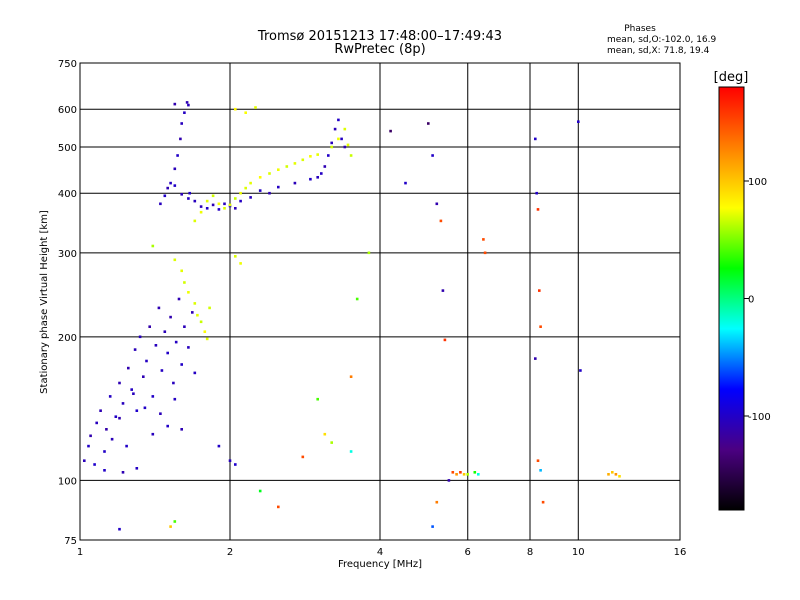 This screenshot has width=800, height=600. Describe the element at coordinates (379, 49) in the screenshot. I see `chart-title-line2: RwPretec (8p)` at that location.